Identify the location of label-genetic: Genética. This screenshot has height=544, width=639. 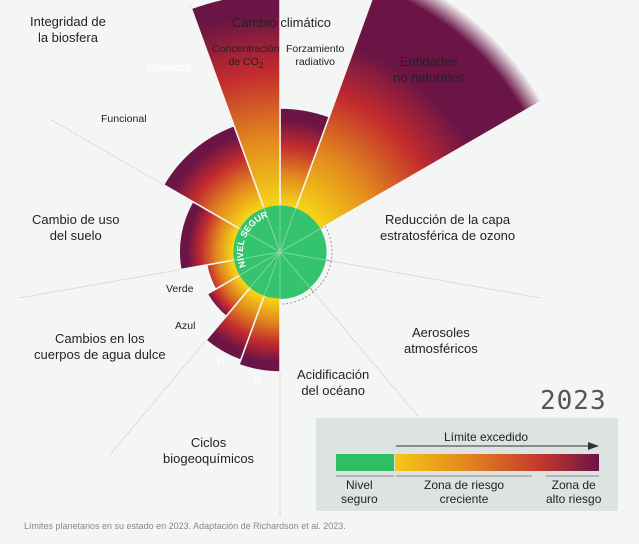
(169, 68).